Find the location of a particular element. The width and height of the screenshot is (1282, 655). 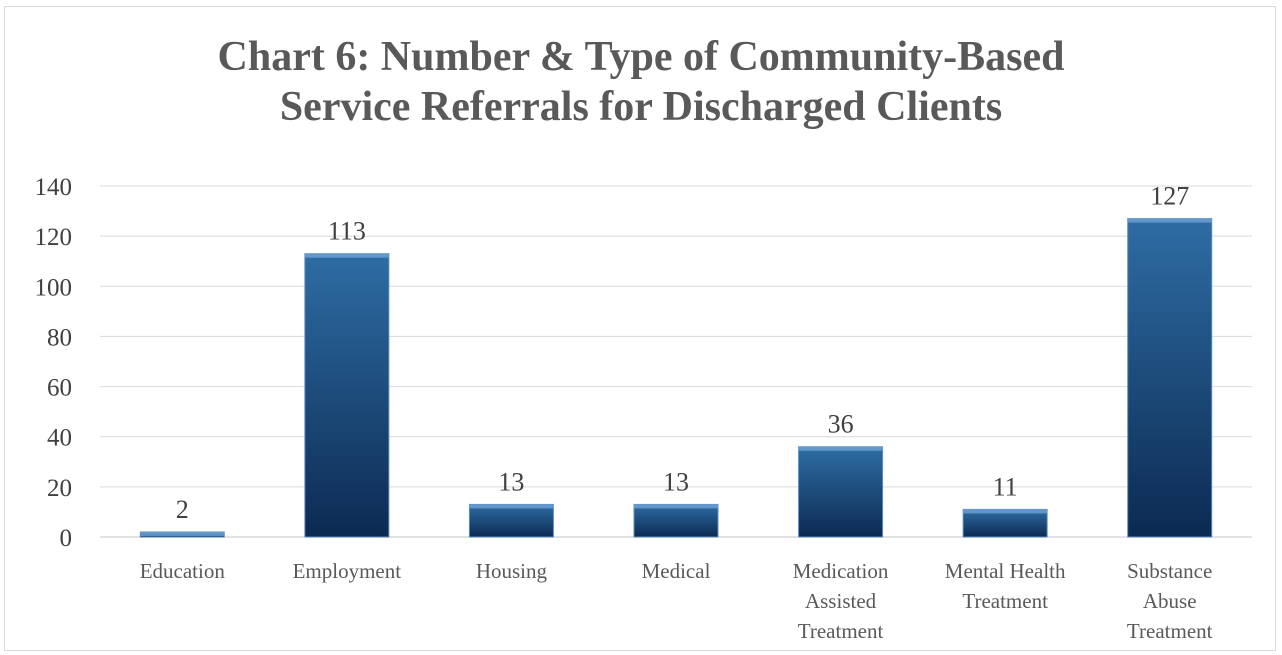

chart-title-line-2: Service Referrals for Discharged Clients is located at coordinates (641, 107).